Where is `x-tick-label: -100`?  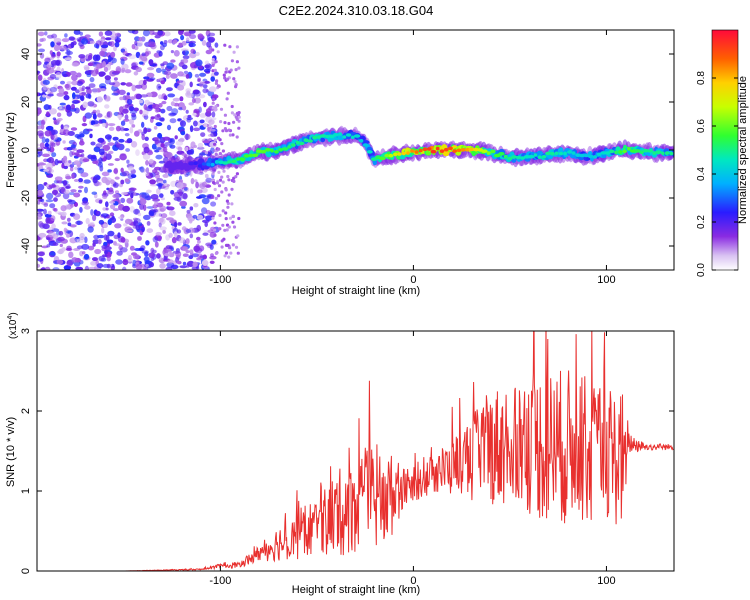 x-tick-label: -100 is located at coordinates (220, 581).